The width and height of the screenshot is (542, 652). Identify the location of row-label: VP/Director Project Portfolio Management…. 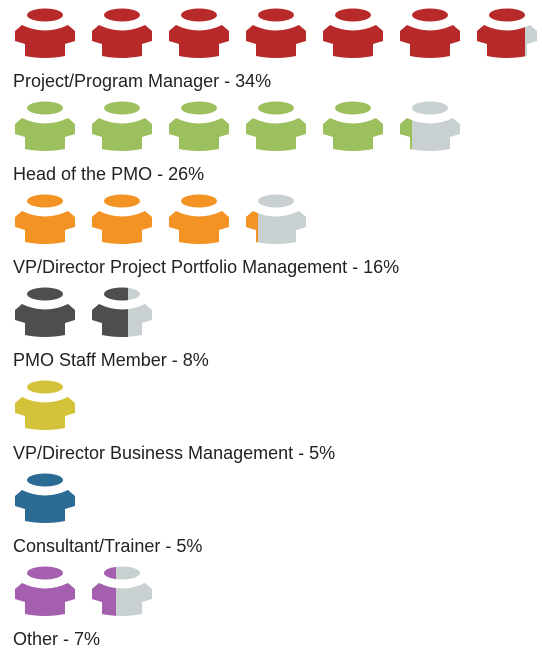
(206, 267).